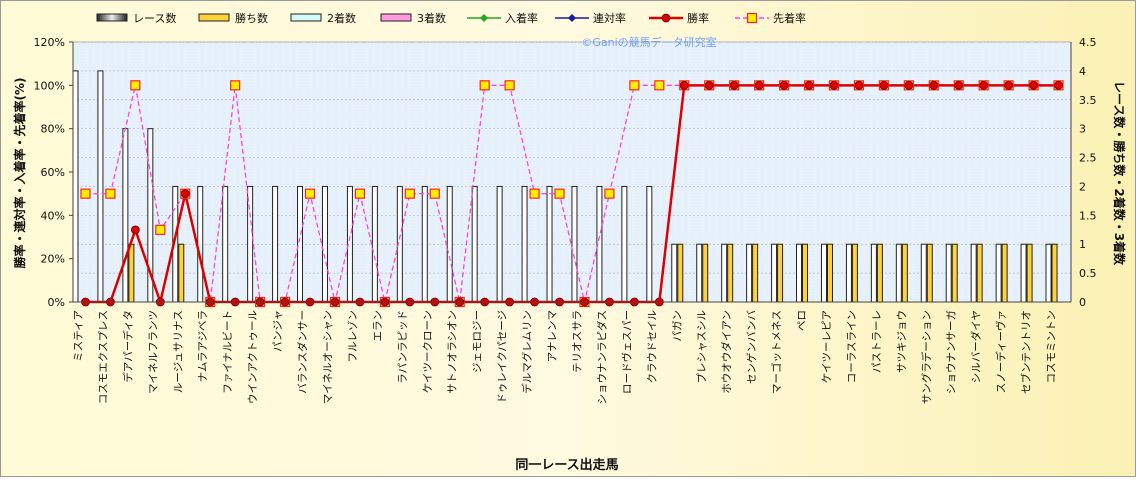  What do you see at coordinates (49, 85) in the screenshot?
I see `y-left-tick-label: 100%` at bounding box center [49, 85].